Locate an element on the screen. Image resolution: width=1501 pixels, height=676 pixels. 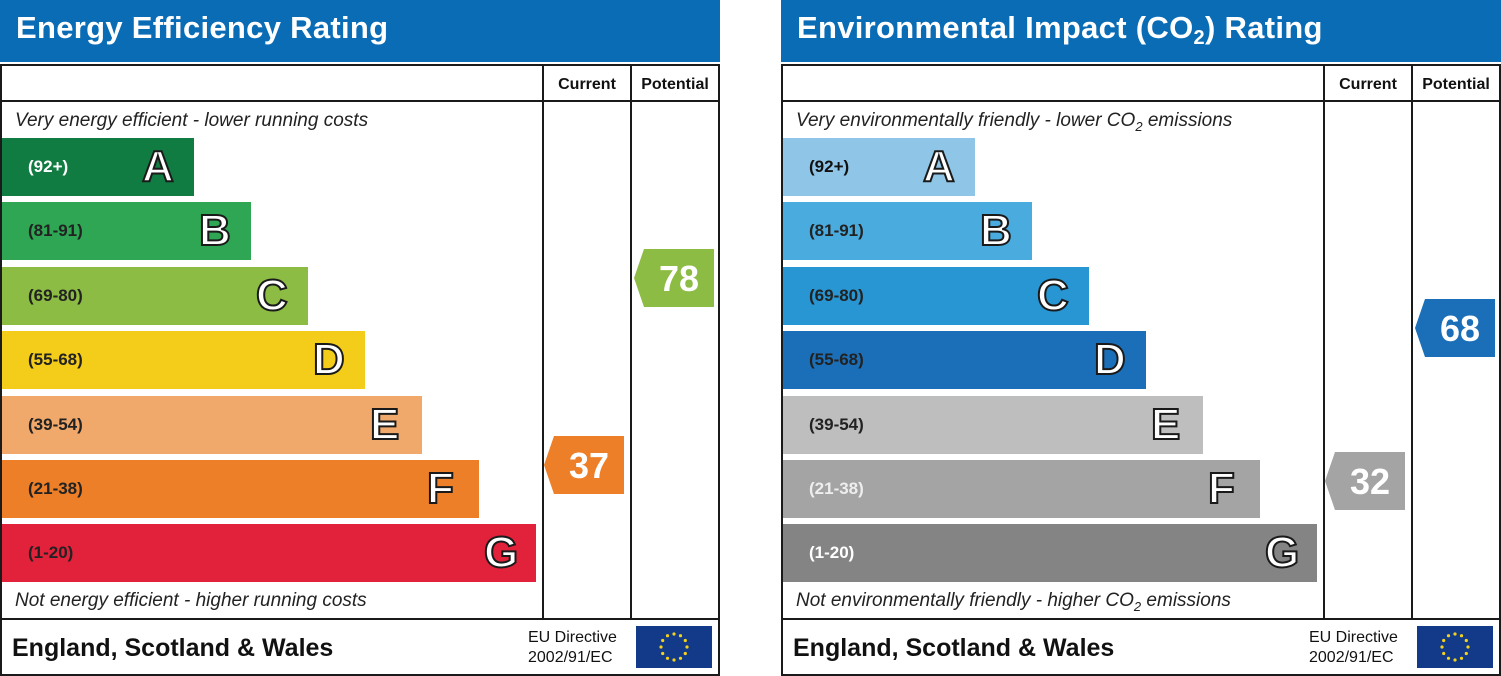
energy-title-bar: Energy Efficiency Rating is located at coordinates (360, 31).